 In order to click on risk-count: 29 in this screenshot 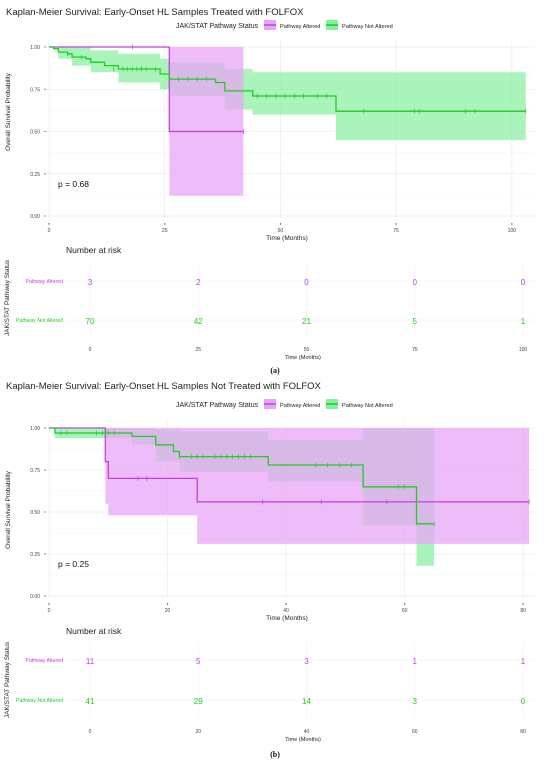, I will do `click(198, 701)`.